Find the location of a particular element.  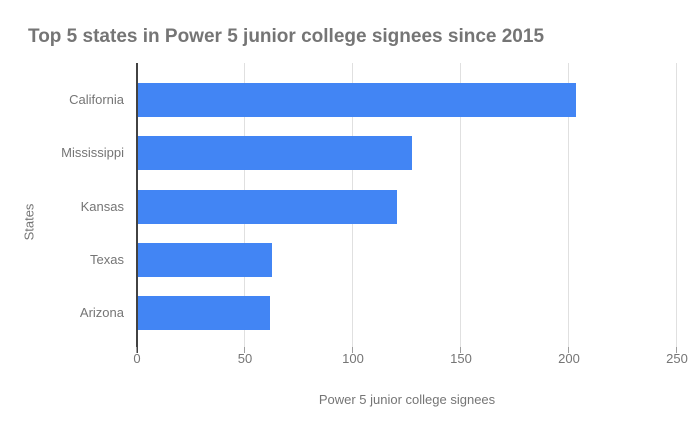

x-axis-title: Power 5 junior college signees is located at coordinates (407, 399).